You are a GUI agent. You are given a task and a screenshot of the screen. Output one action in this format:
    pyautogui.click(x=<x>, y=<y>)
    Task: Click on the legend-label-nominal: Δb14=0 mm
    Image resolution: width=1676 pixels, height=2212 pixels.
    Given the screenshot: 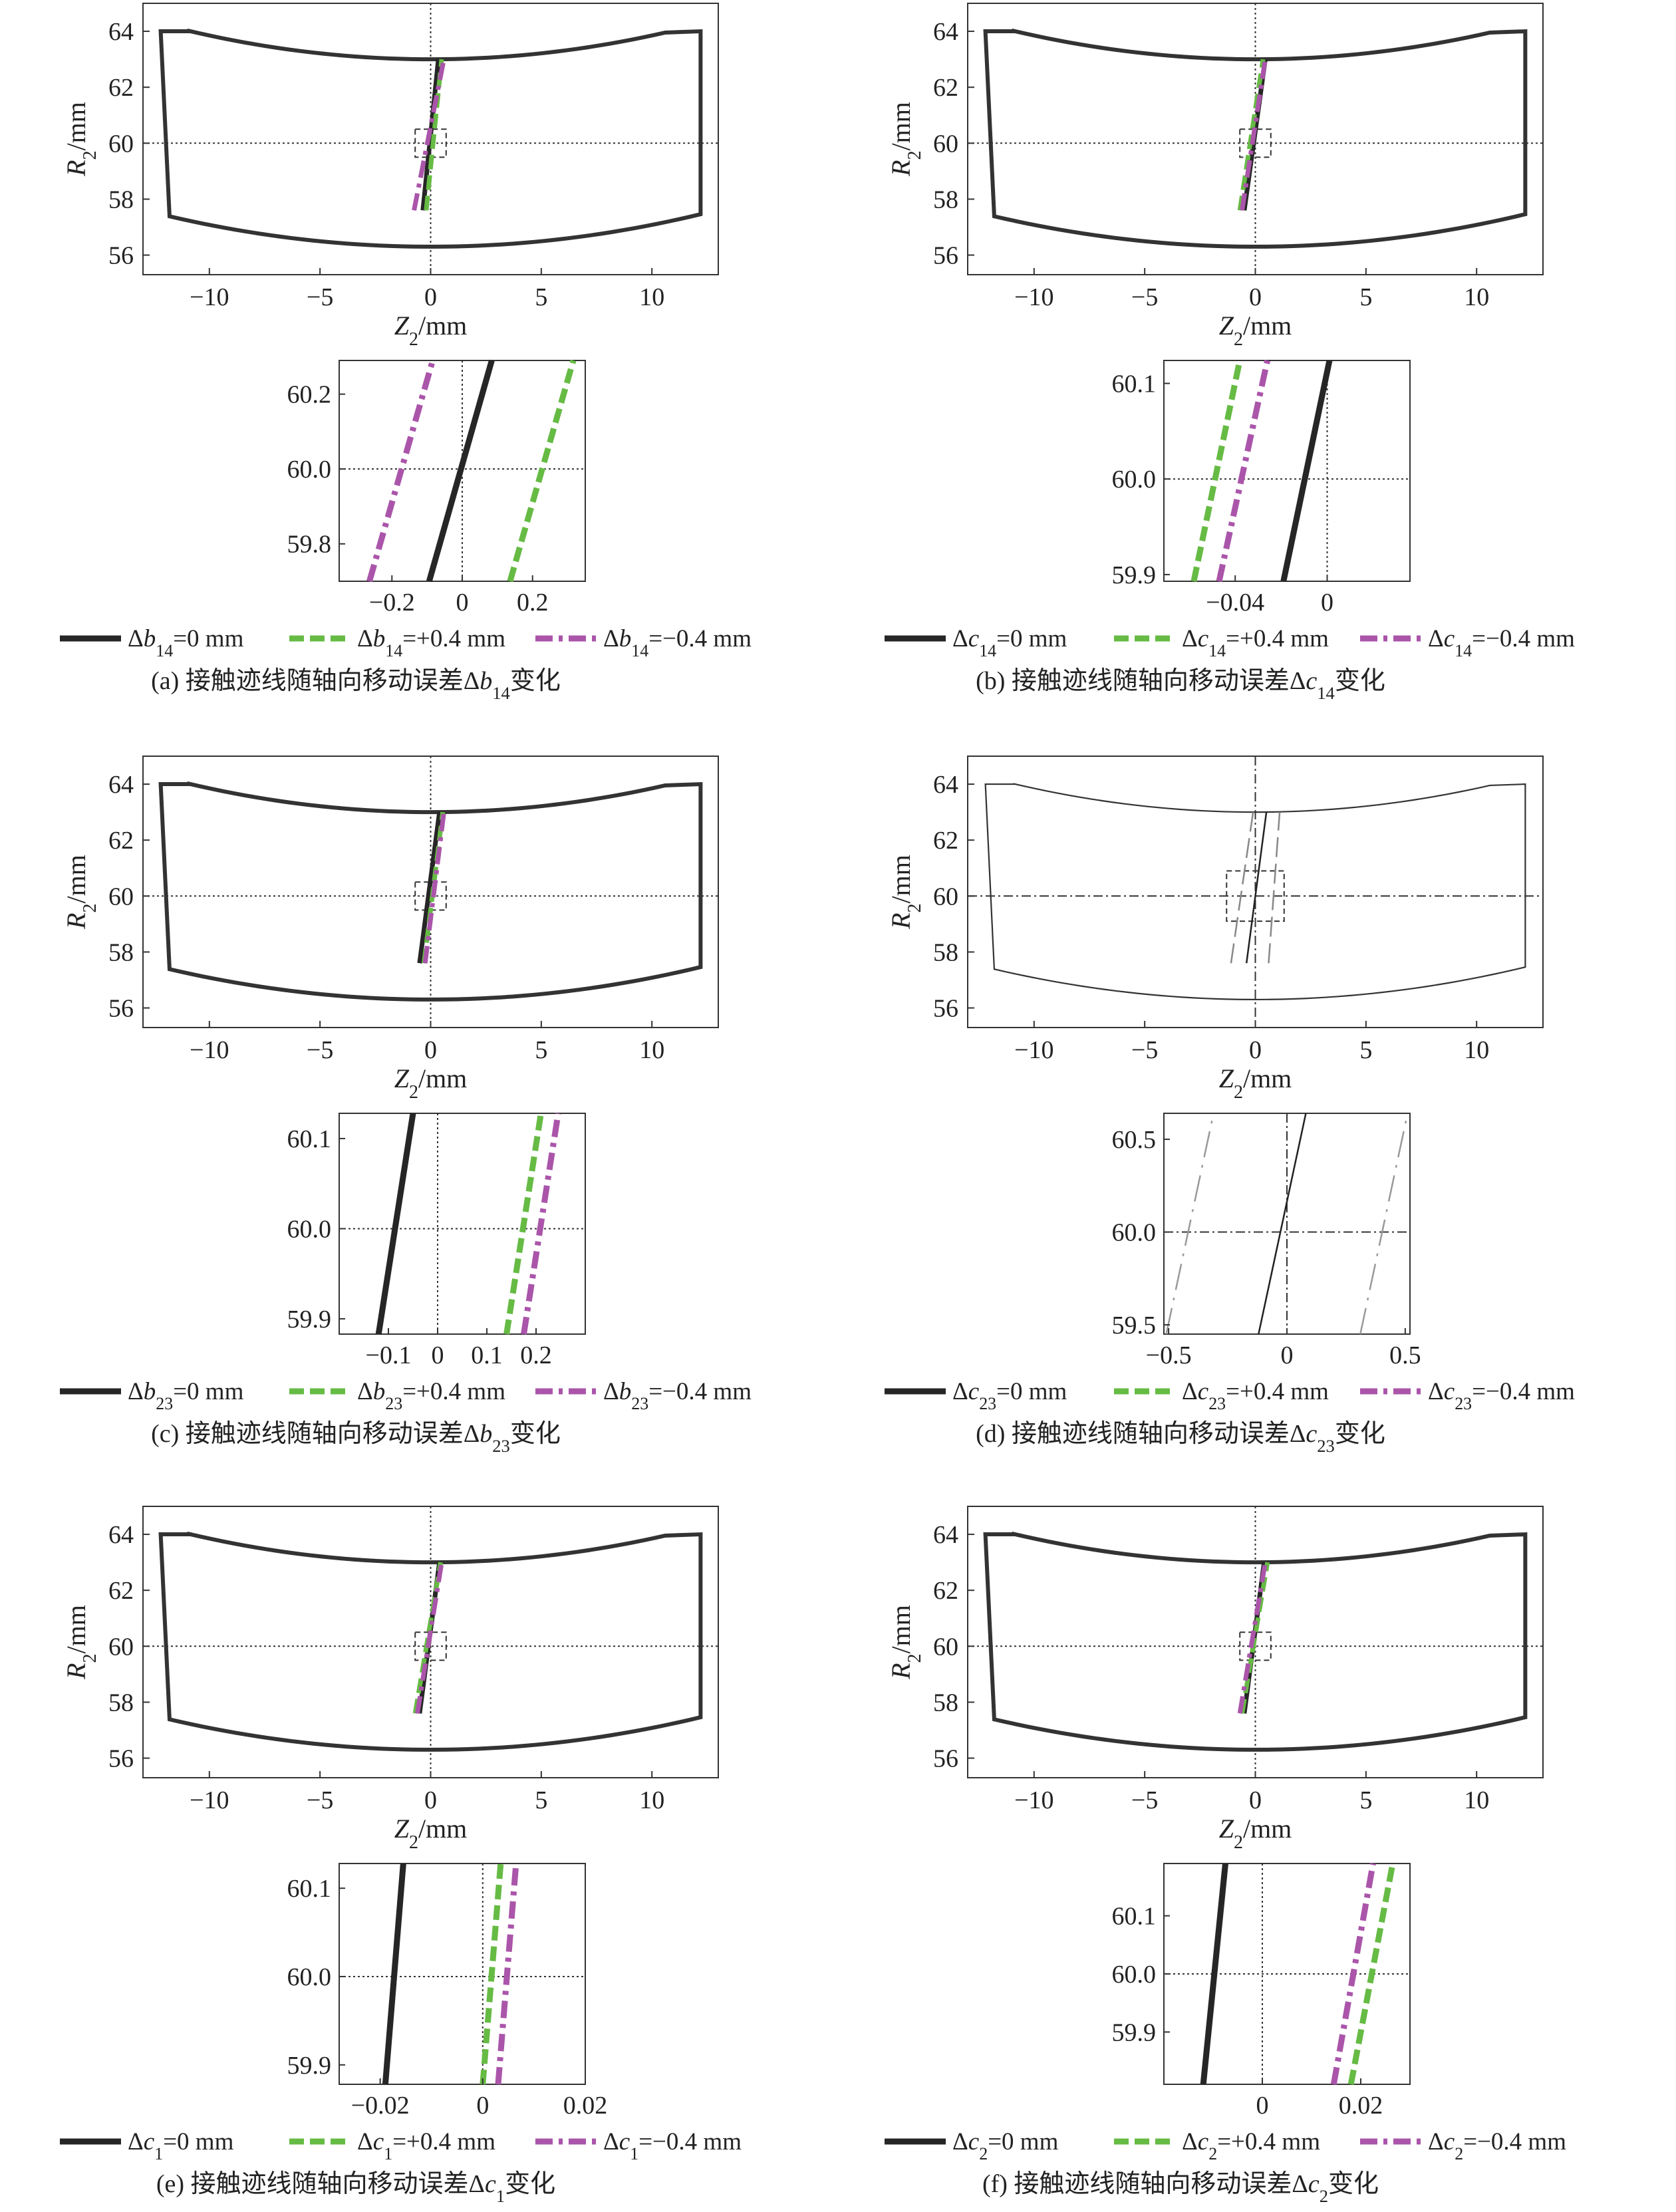 What is the action you would take?
    pyautogui.click(x=186, y=643)
    